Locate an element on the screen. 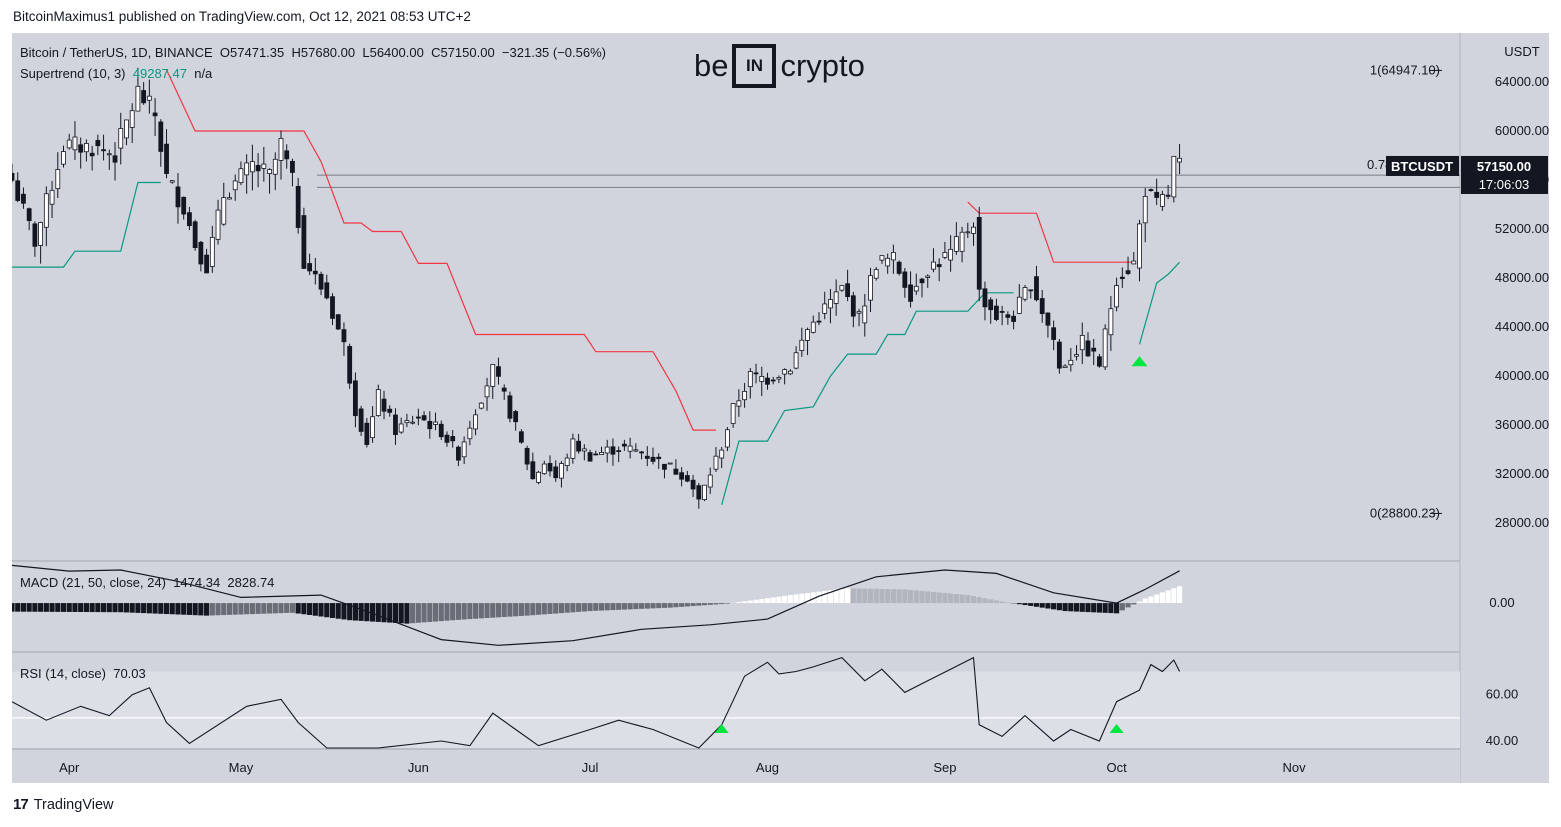  macd-label: MACD (21, 50, close, 24) is located at coordinates (93, 582).